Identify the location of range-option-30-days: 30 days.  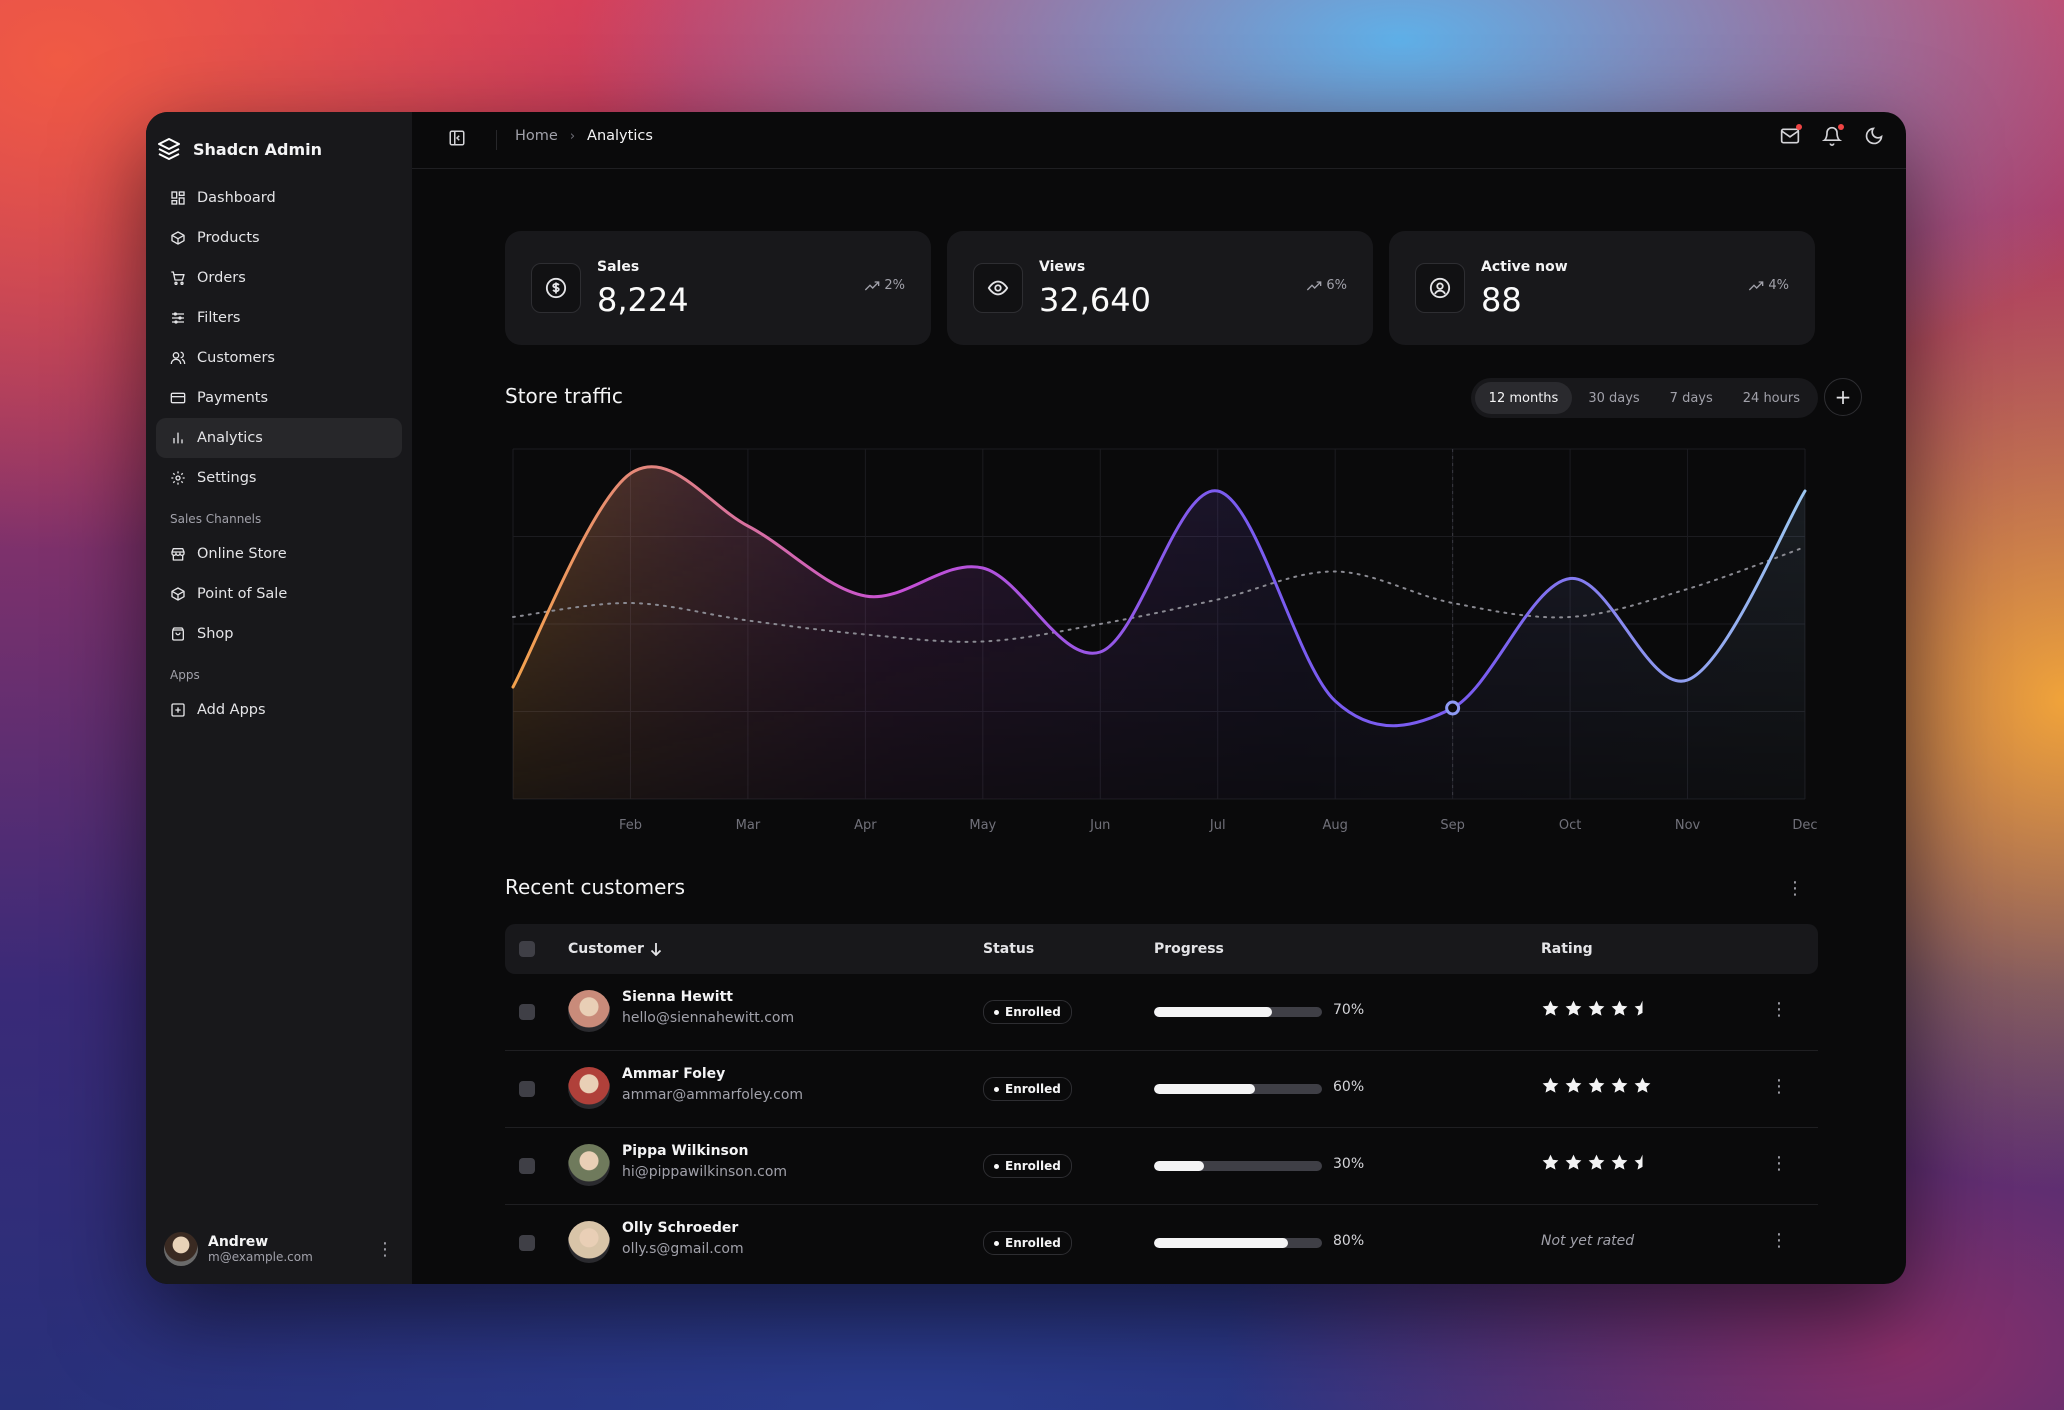
(1614, 398).